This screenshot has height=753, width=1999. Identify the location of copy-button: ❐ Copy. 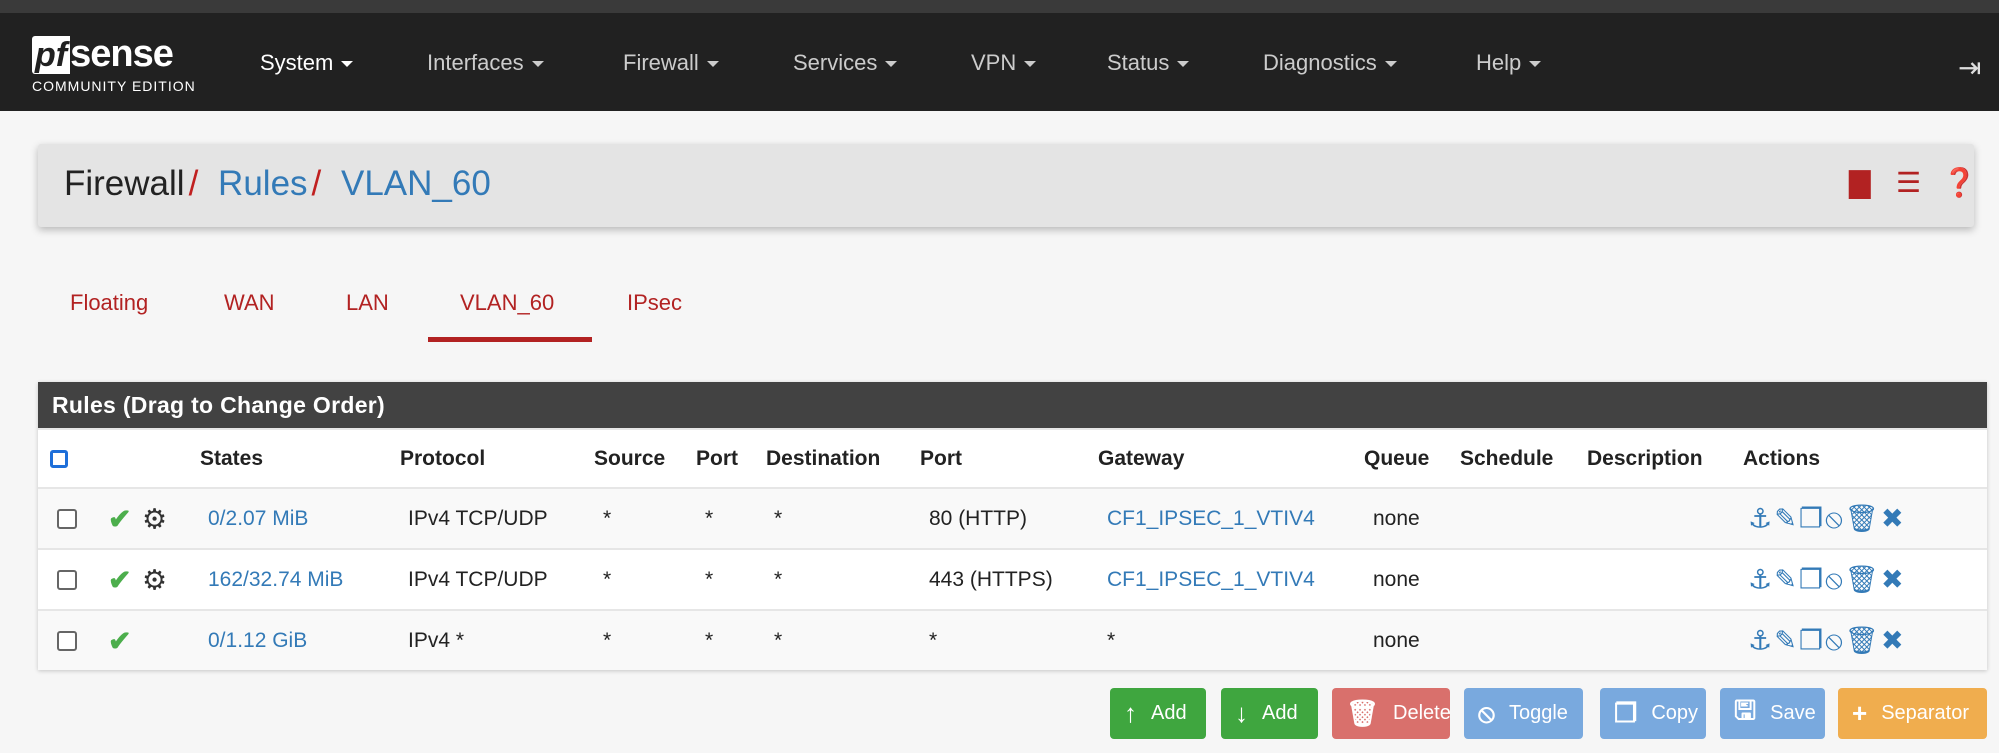
(1653, 713).